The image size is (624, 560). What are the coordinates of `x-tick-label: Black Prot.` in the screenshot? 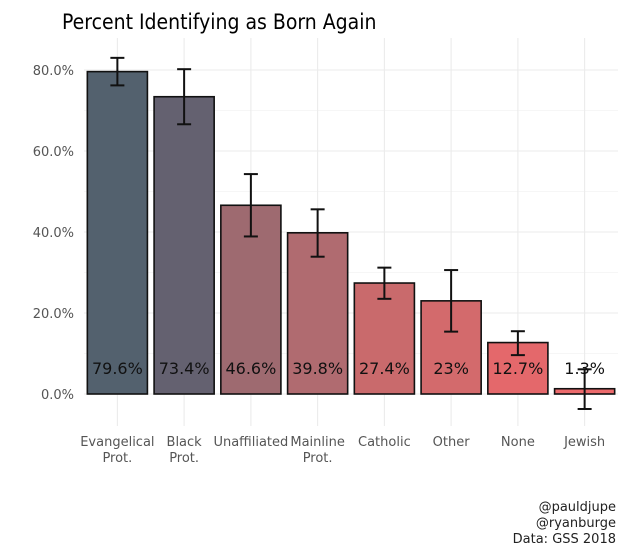 It's located at (185, 450).